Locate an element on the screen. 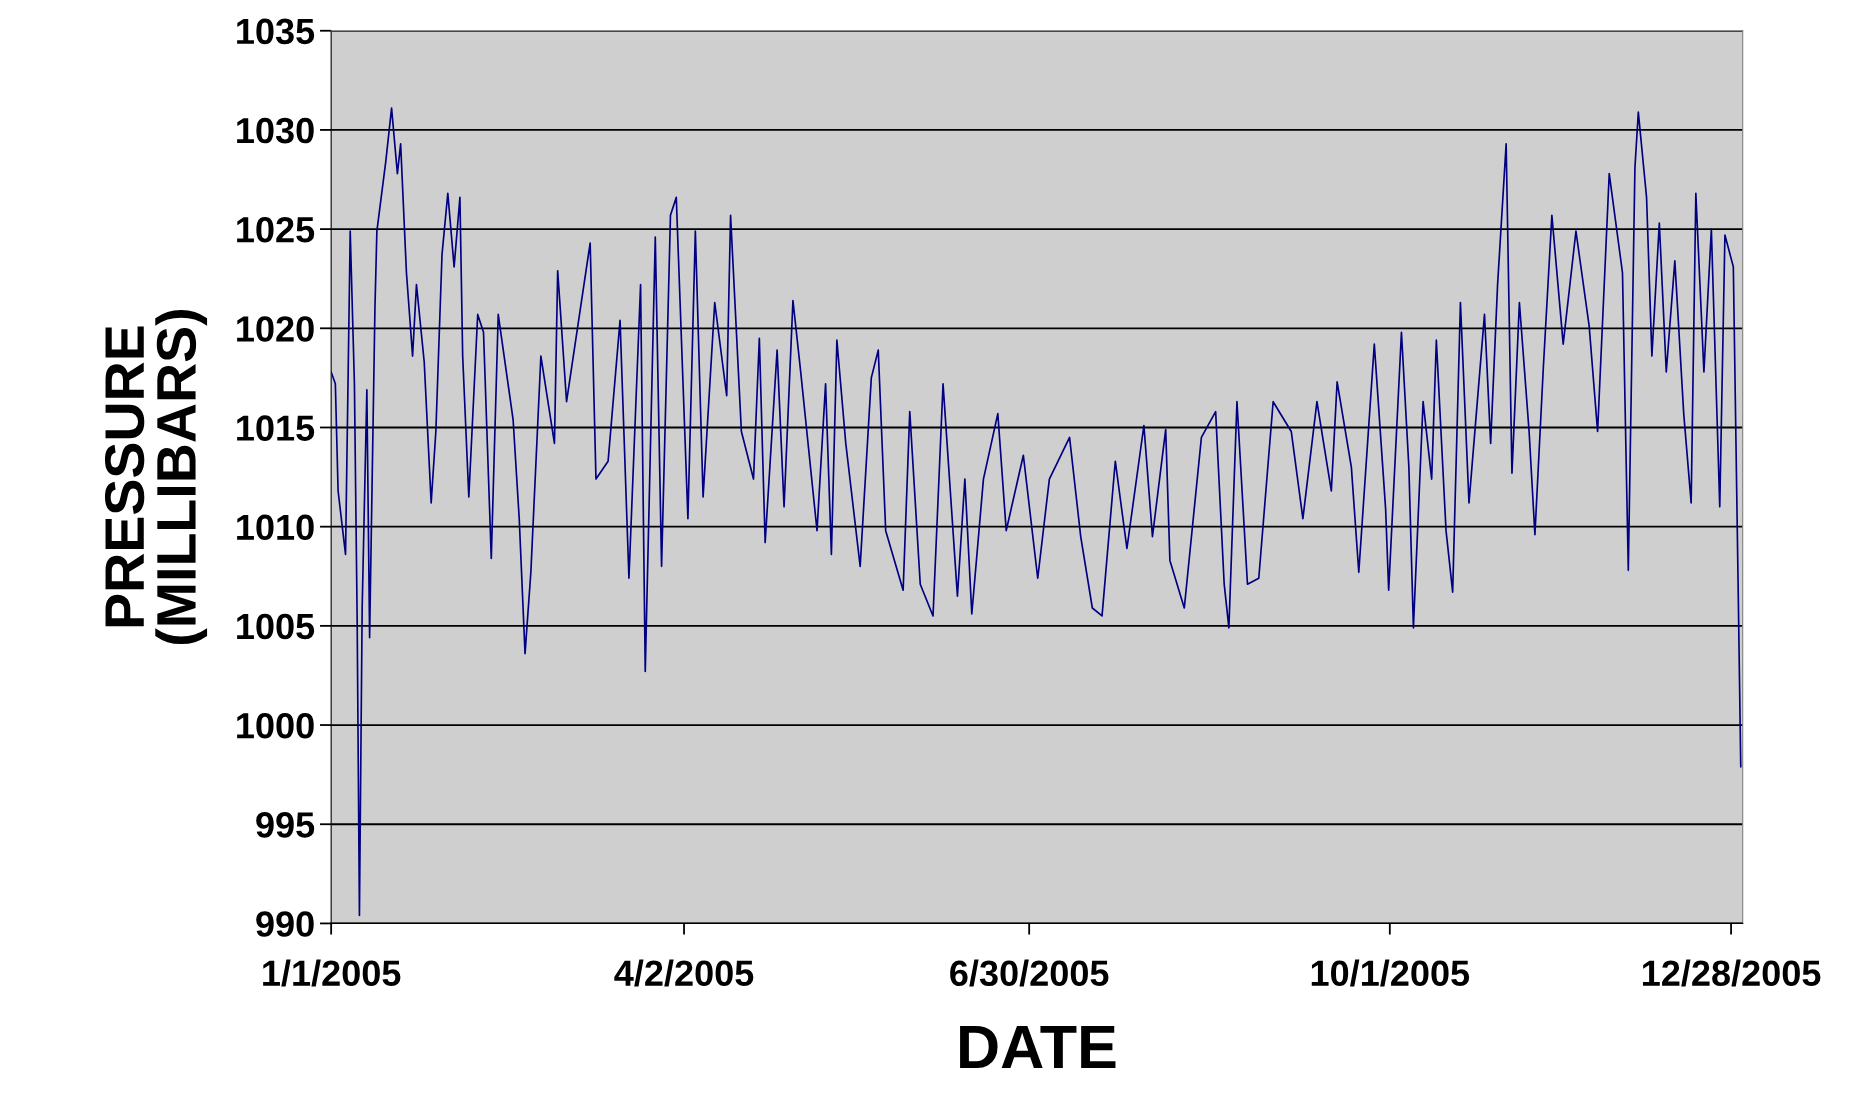  y-tick-label: 995 is located at coordinates (285, 825).